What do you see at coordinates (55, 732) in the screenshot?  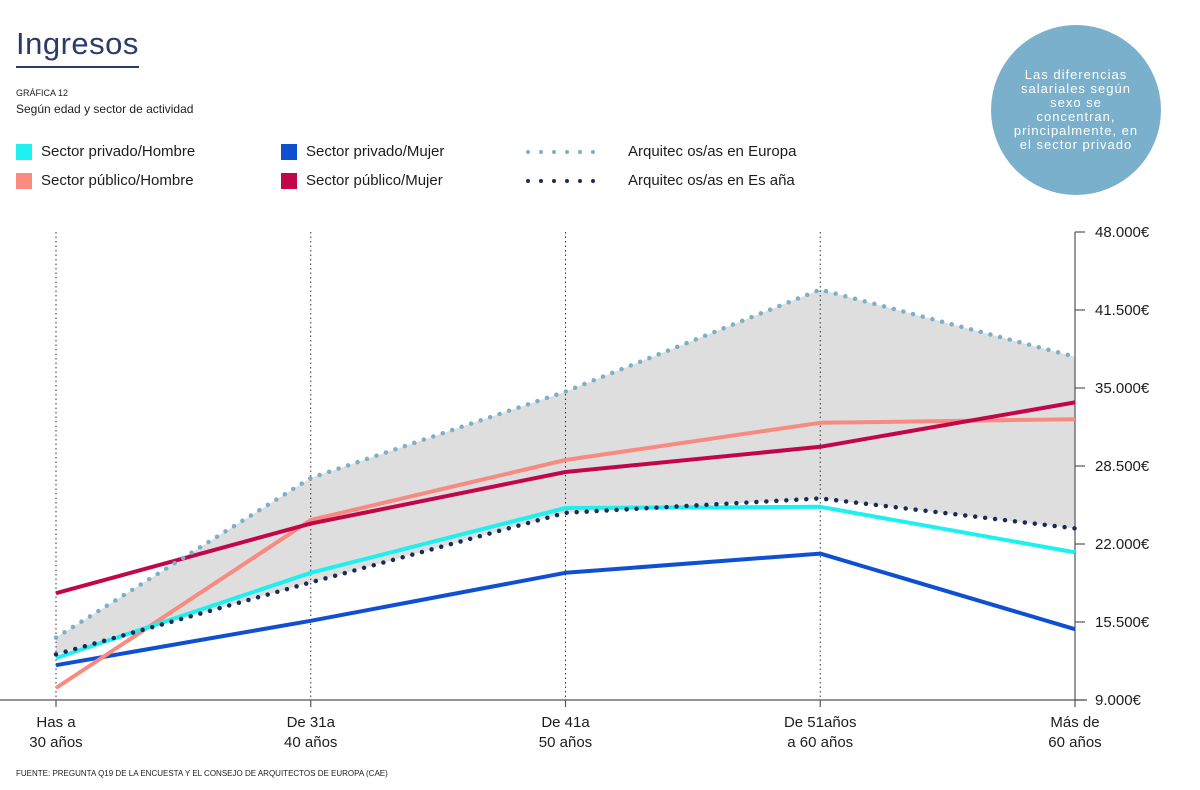 I see `x-category-label-0: Has a 30 años` at bounding box center [55, 732].